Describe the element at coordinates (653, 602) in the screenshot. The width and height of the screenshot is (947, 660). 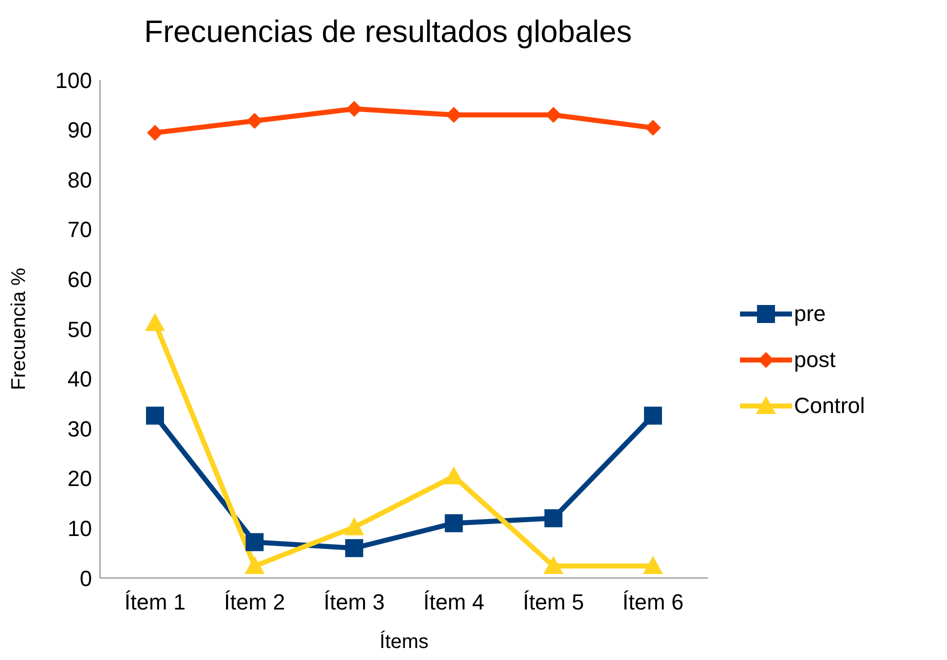
I see `x-tick-label: Ítem 6` at that location.